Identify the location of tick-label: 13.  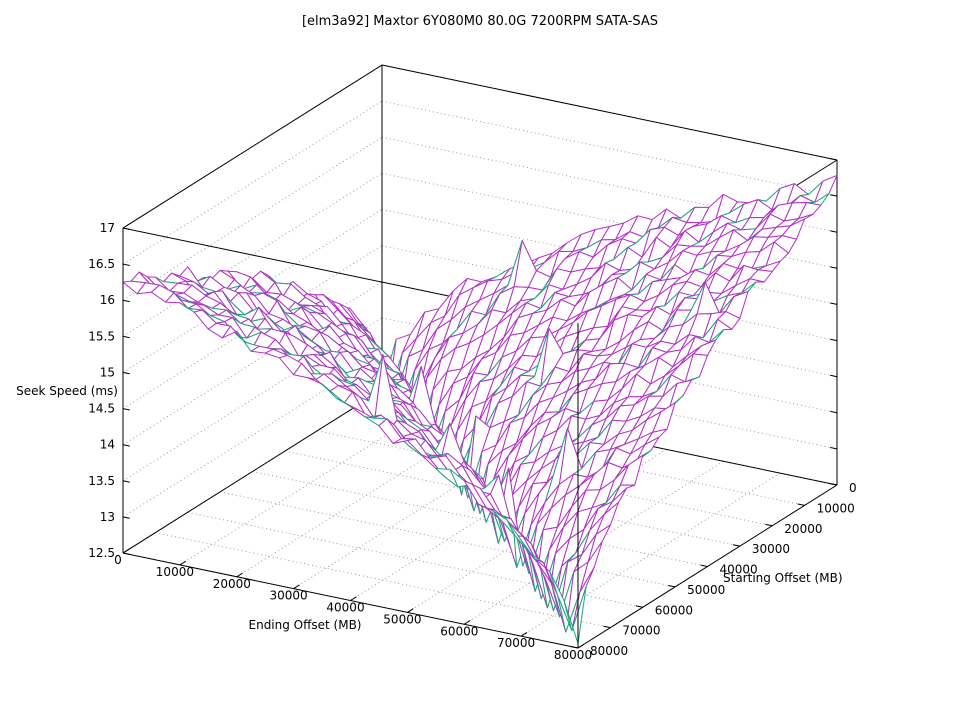
(107, 517).